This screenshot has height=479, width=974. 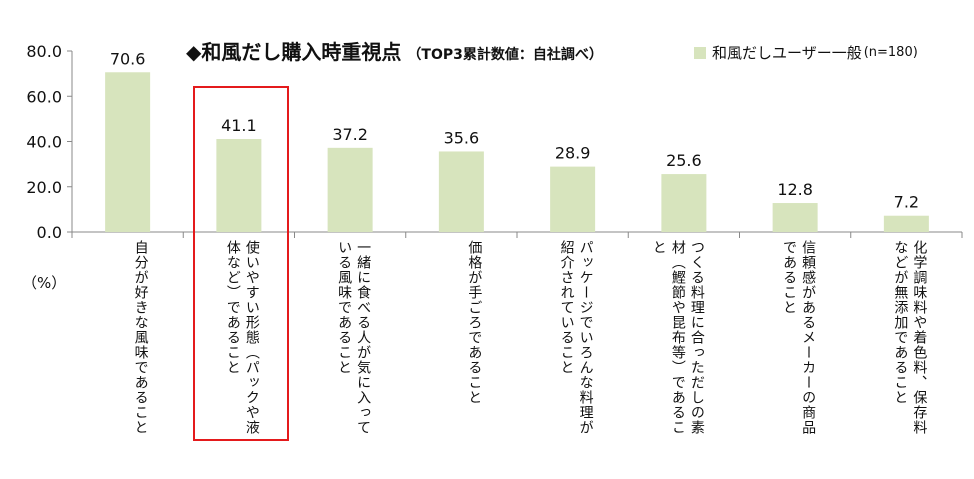 I want to click on chart-title: ◆和風だし購入時重視点 （TOP3累計数値：自社調べ）, so click(x=394, y=50).